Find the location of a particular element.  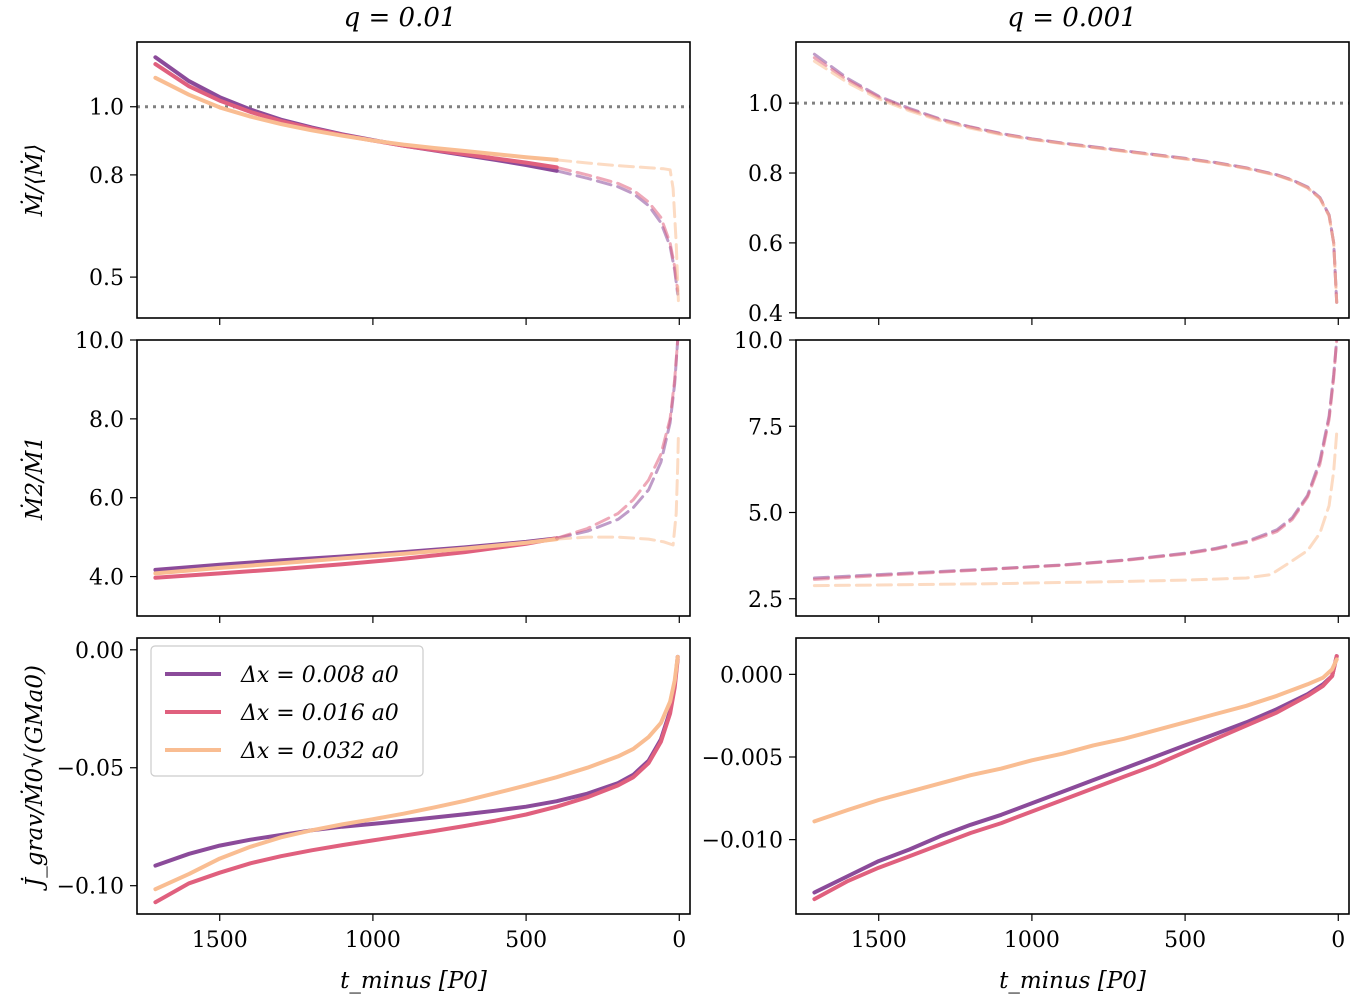

panel-middle-left: 4.0 6.0 8.0 10.0 Ṁ2/Ṁ1 is located at coordinates (356, 476).